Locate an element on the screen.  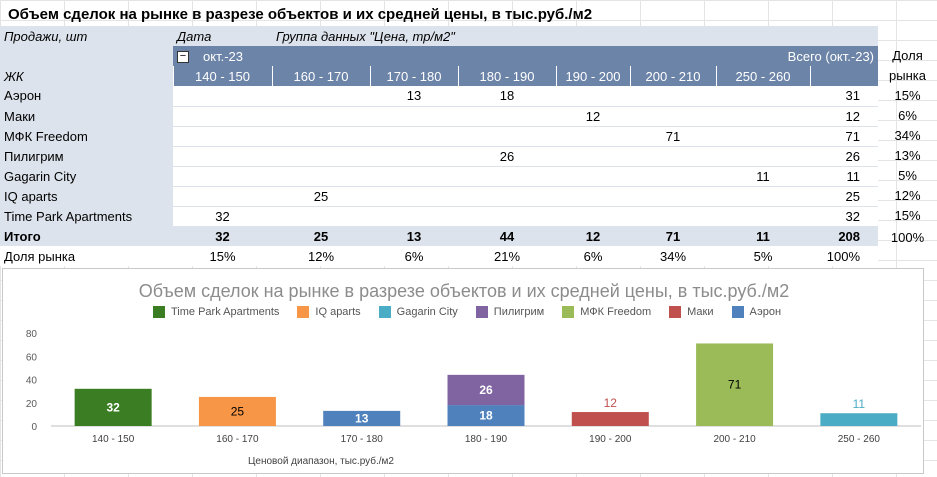
row-label: Маки is located at coordinates (86, 116).